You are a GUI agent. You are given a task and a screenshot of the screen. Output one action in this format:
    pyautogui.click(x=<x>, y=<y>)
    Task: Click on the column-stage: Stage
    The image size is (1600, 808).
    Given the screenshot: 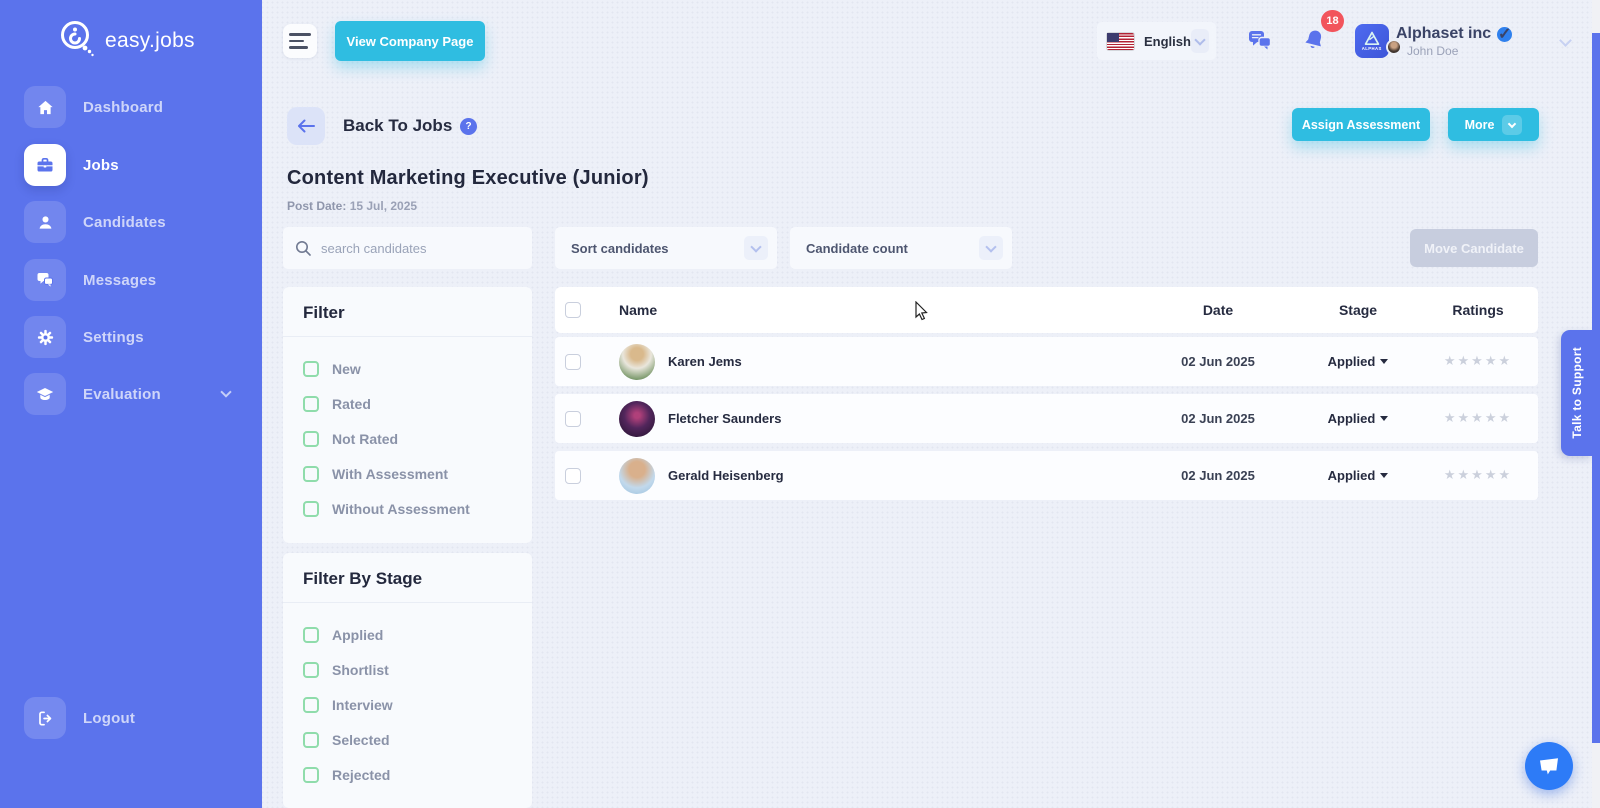 What is the action you would take?
    pyautogui.click(x=1358, y=310)
    